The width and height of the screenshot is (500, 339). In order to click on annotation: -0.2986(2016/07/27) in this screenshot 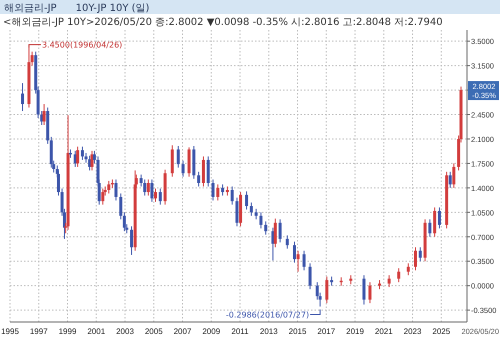, I will do `click(268, 315)`.